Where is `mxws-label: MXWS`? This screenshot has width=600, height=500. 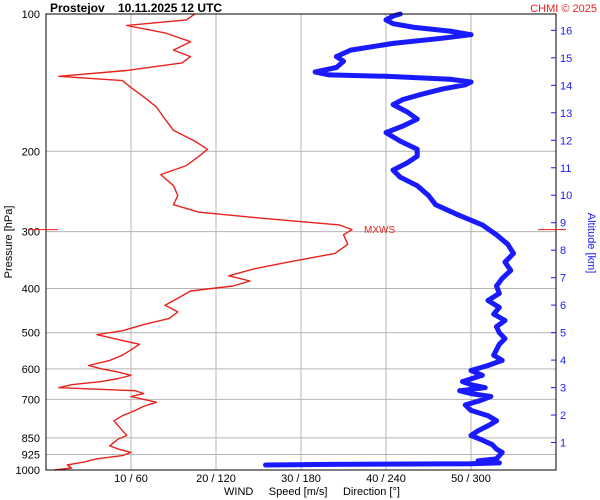 mxws-label: MXWS is located at coordinates (379, 230).